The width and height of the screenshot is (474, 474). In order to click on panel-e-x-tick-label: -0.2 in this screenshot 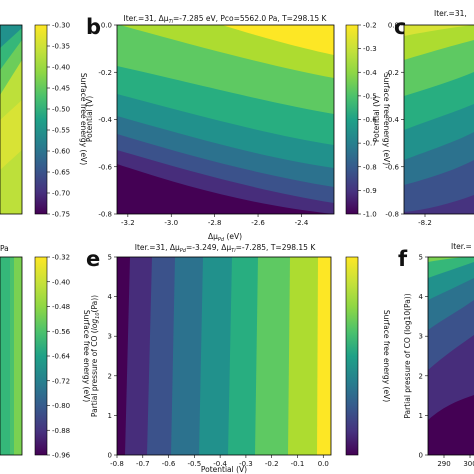, I will do `click(272, 464)`.